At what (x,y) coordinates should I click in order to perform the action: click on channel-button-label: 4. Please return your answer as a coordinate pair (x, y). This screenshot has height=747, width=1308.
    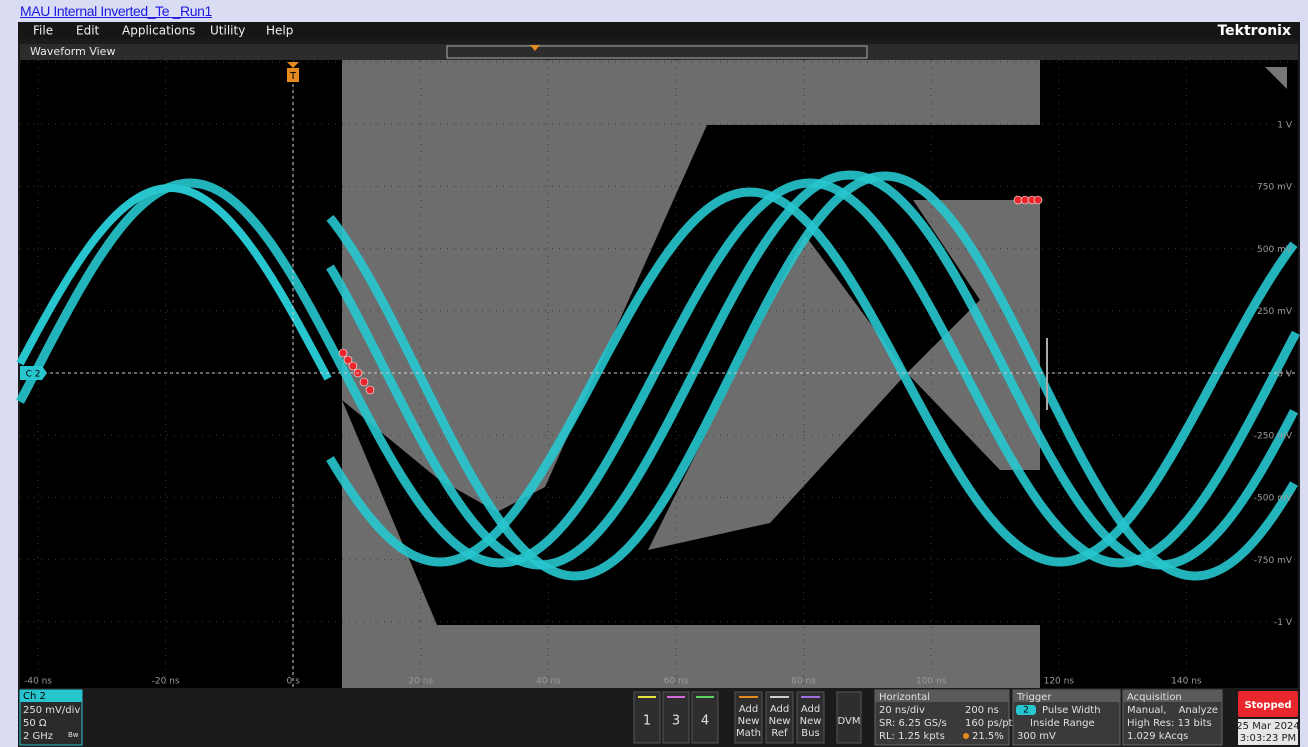
    Looking at the image, I should click on (705, 721).